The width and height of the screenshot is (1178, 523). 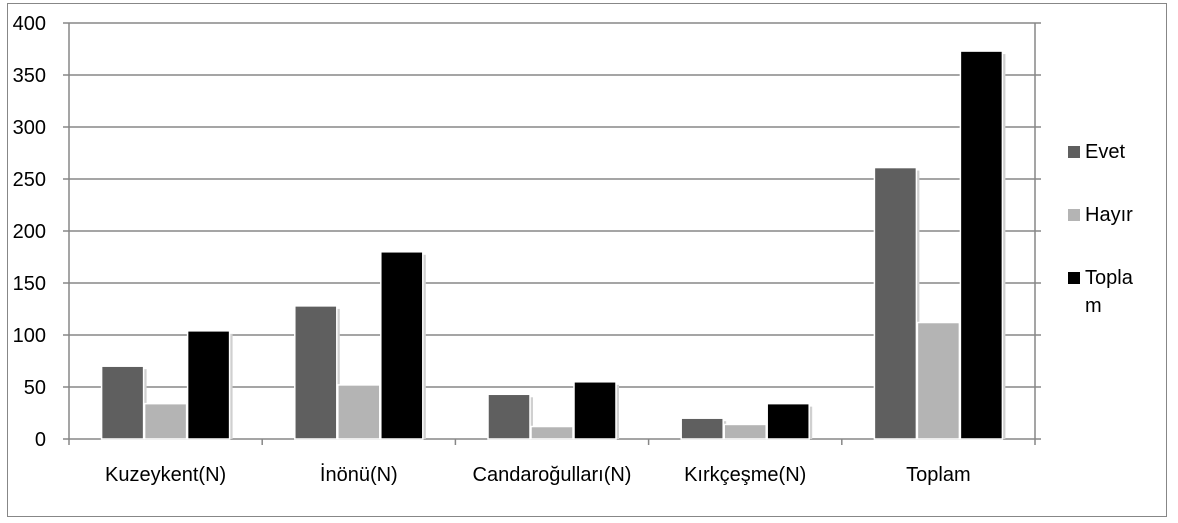 What do you see at coordinates (1109, 292) in the screenshot?
I see `legend-label-toplam: Topla m` at bounding box center [1109, 292].